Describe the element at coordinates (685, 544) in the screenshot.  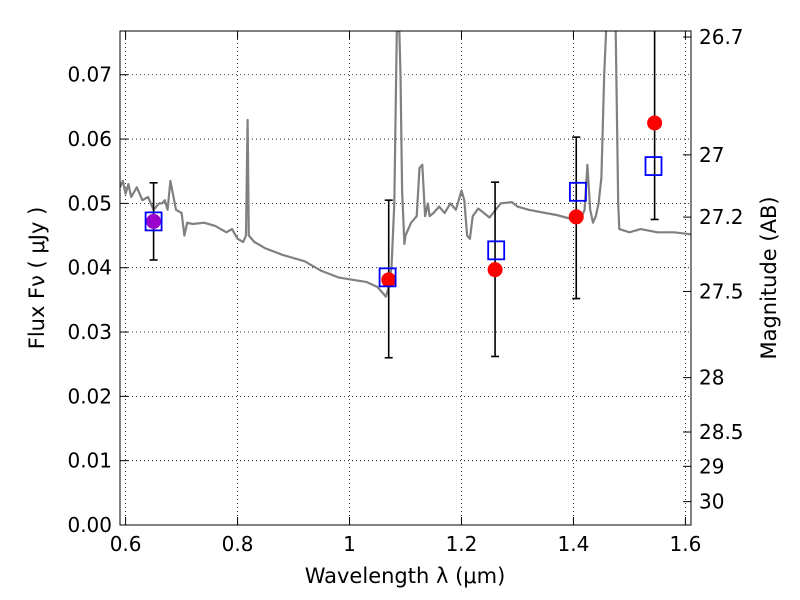
I see `x-tick-label: 1.6` at that location.